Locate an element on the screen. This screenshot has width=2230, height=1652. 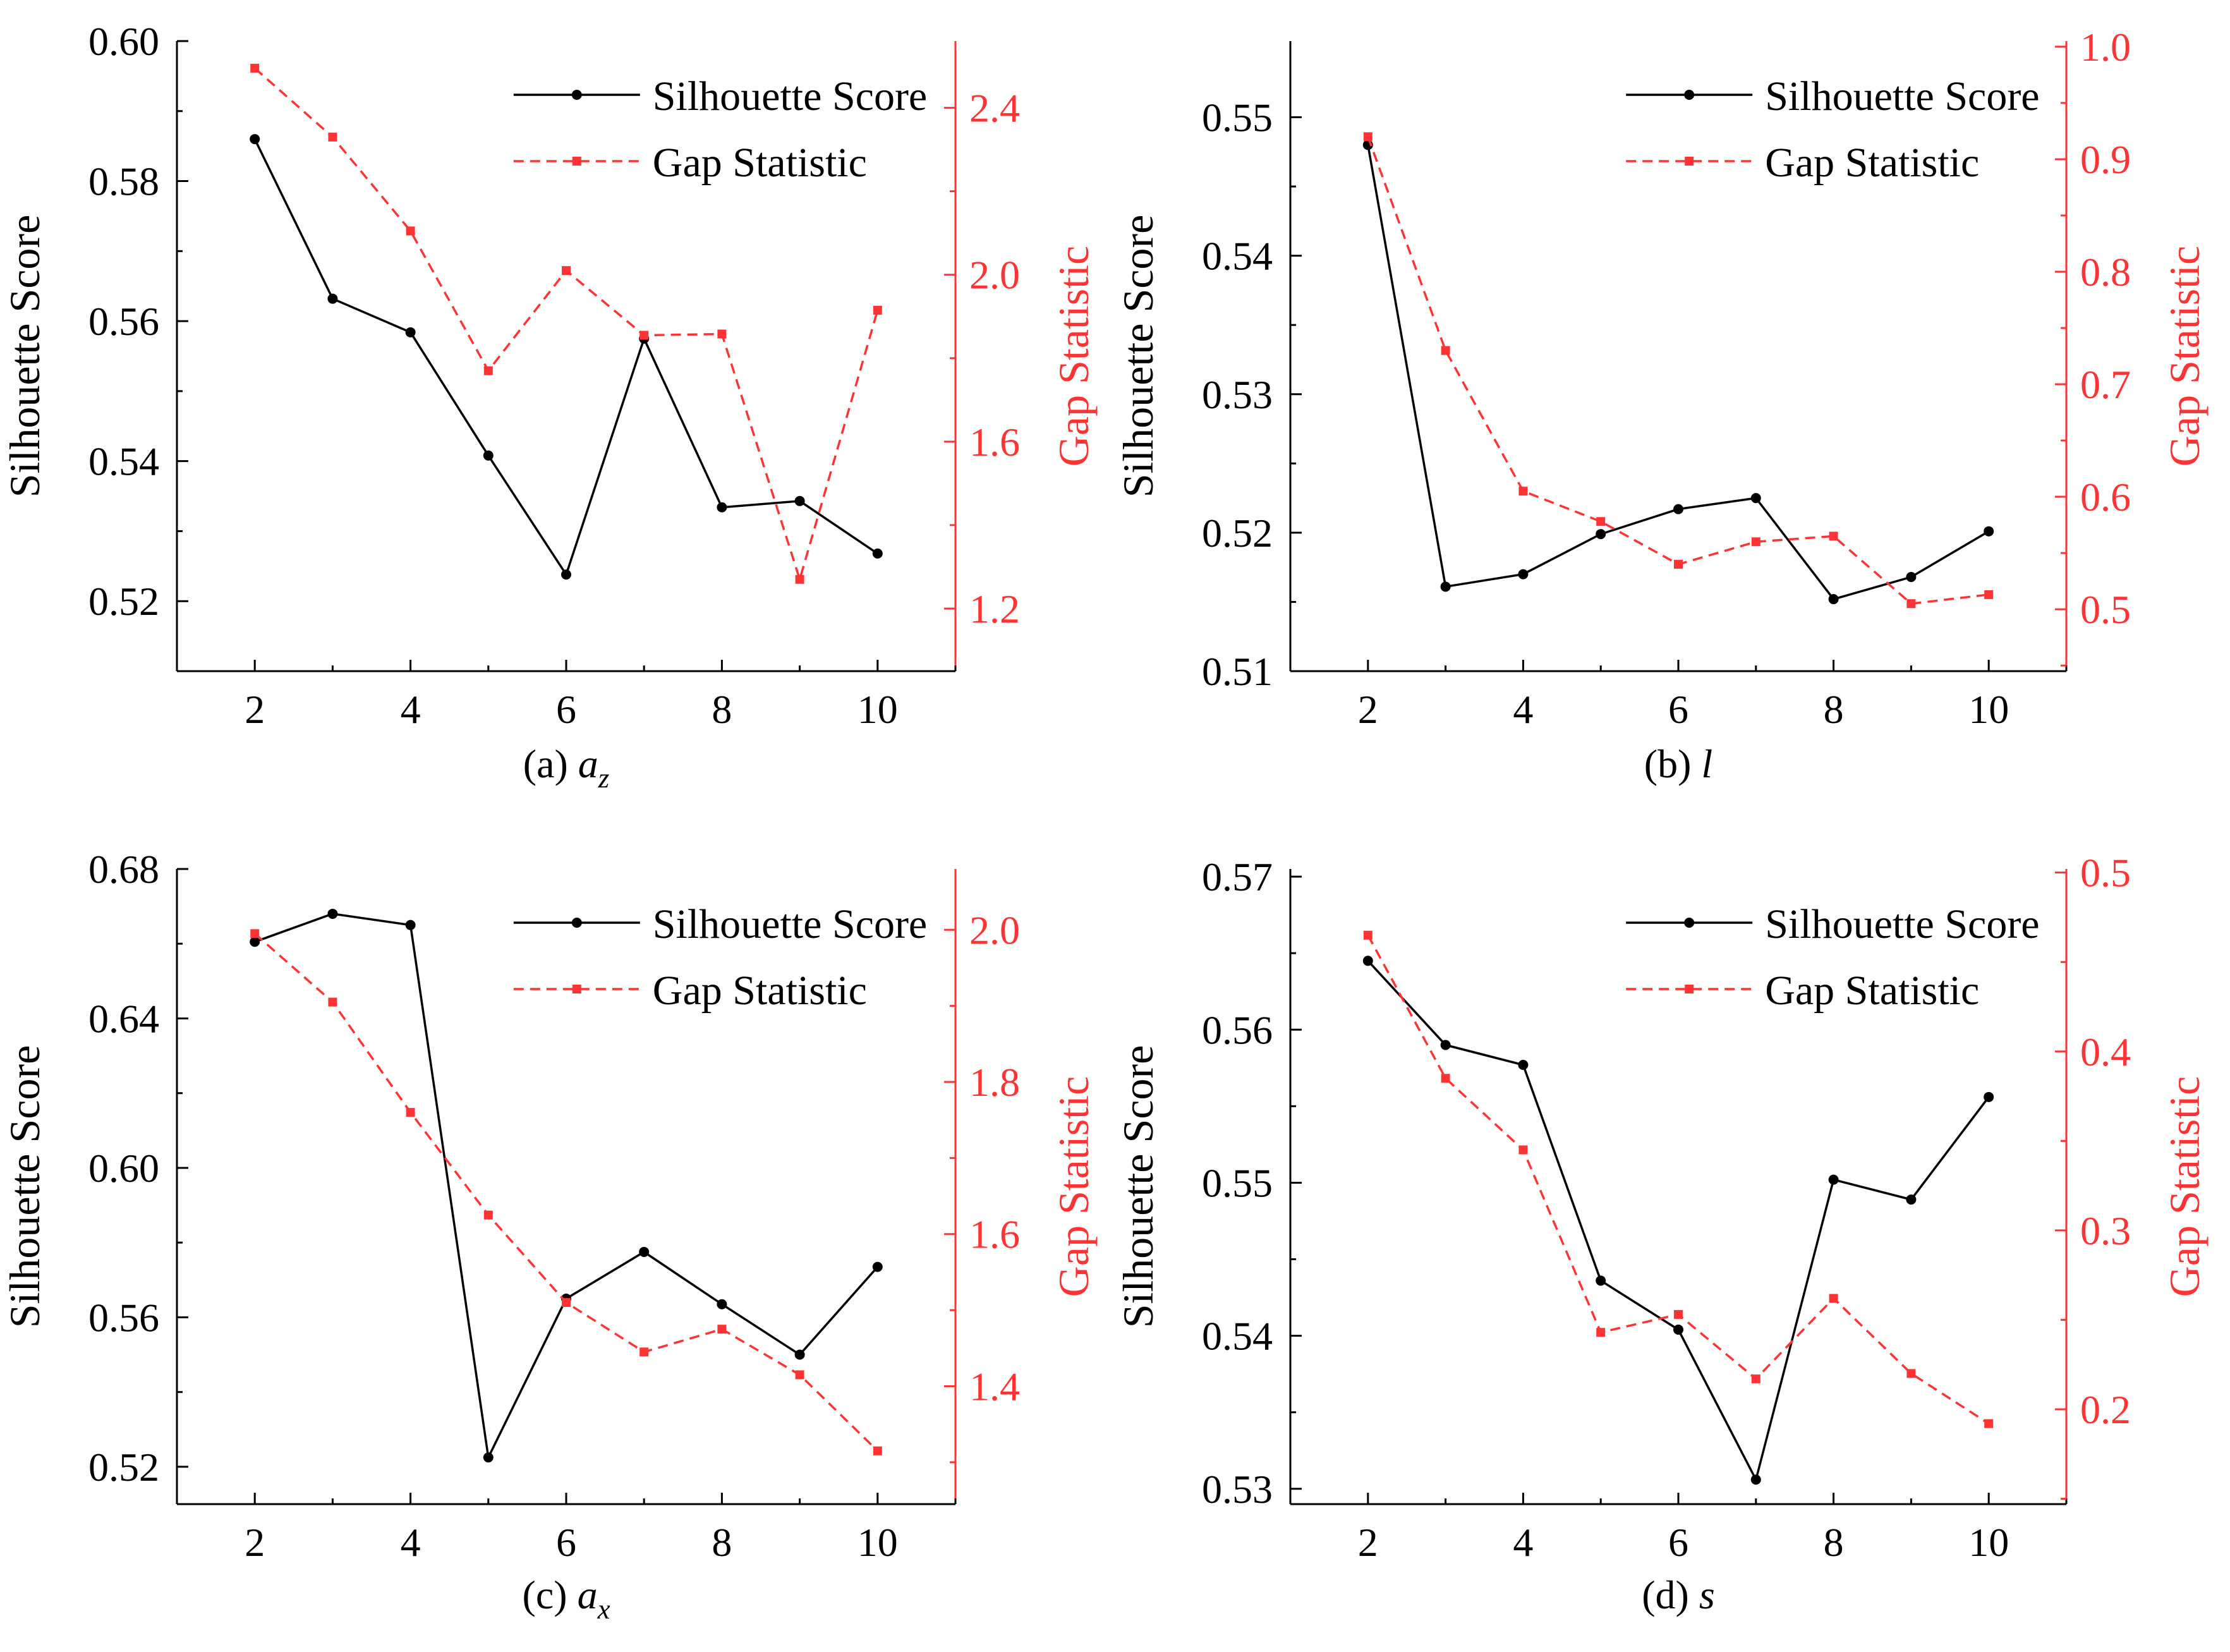
panel-caption: (b) l is located at coordinates (1678, 763).